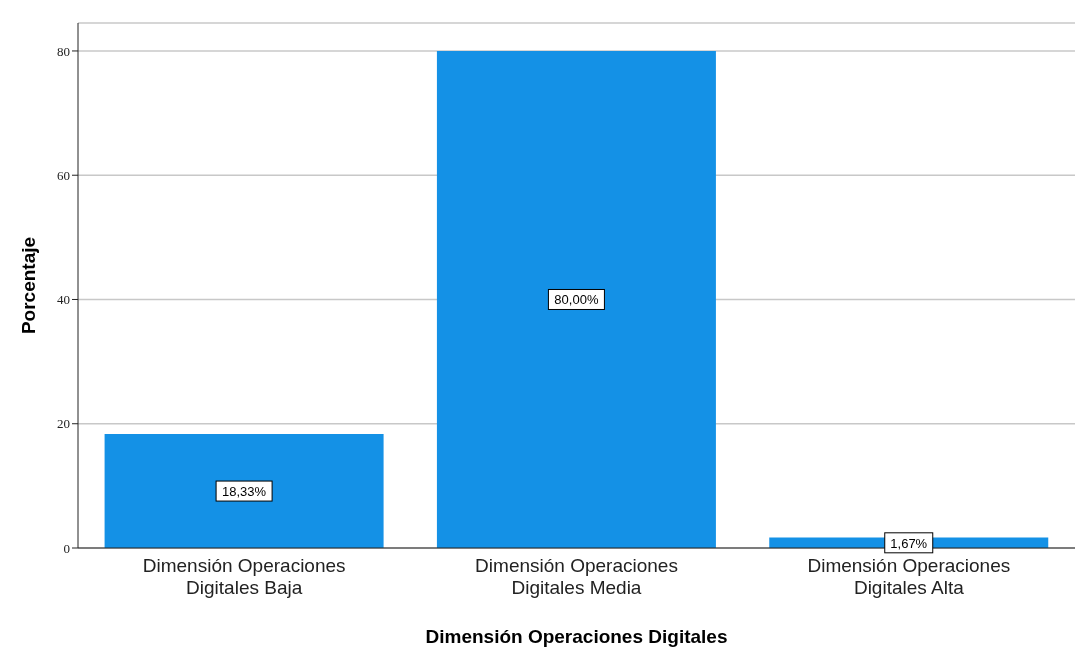  I want to click on x-tick-label: Dimensión Operaciones Digitales Media, so click(576, 576).